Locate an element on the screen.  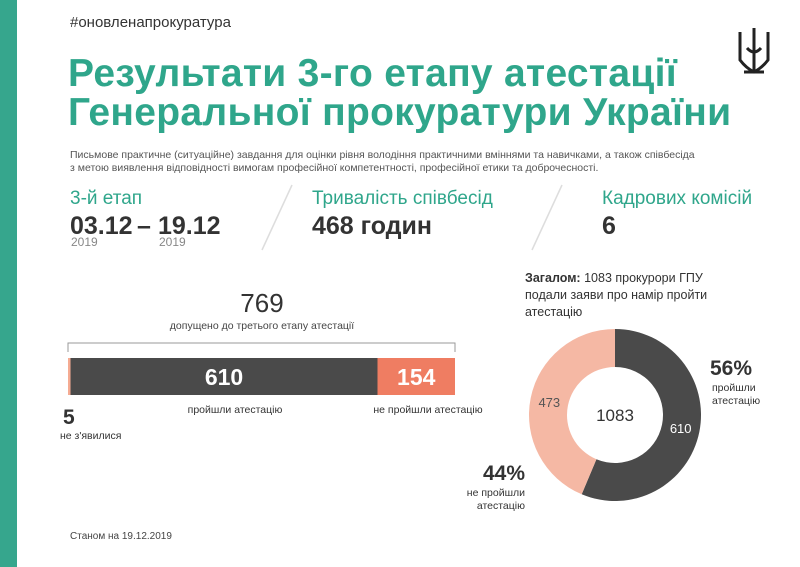
donut-label: пройшли is located at coordinates (734, 388).